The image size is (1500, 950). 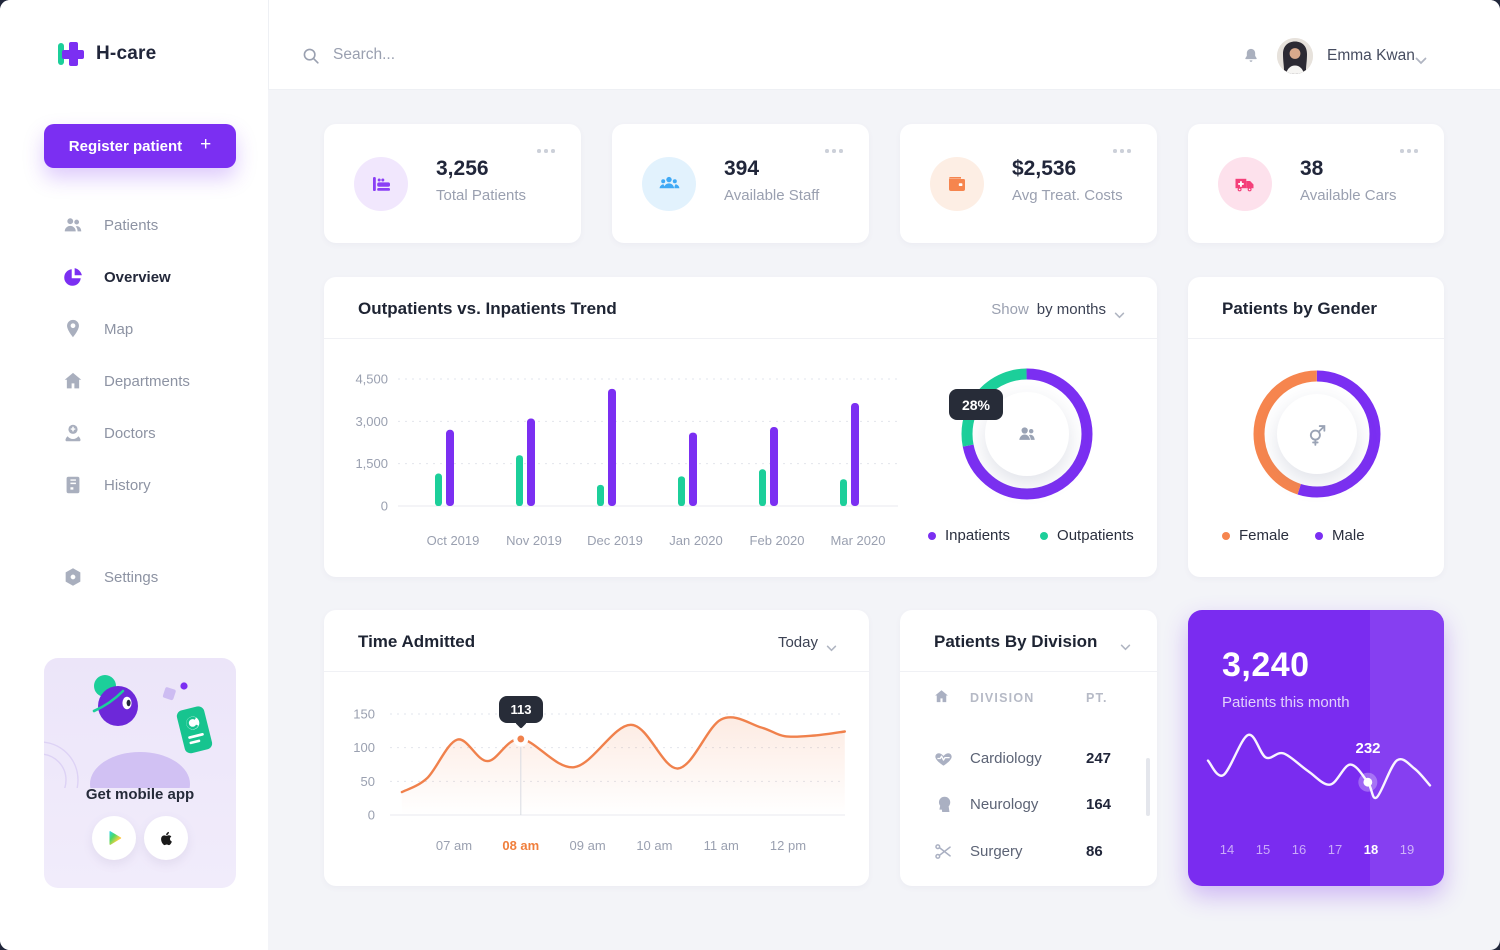 I want to click on legend-item-female: Female, so click(x=1255, y=535).